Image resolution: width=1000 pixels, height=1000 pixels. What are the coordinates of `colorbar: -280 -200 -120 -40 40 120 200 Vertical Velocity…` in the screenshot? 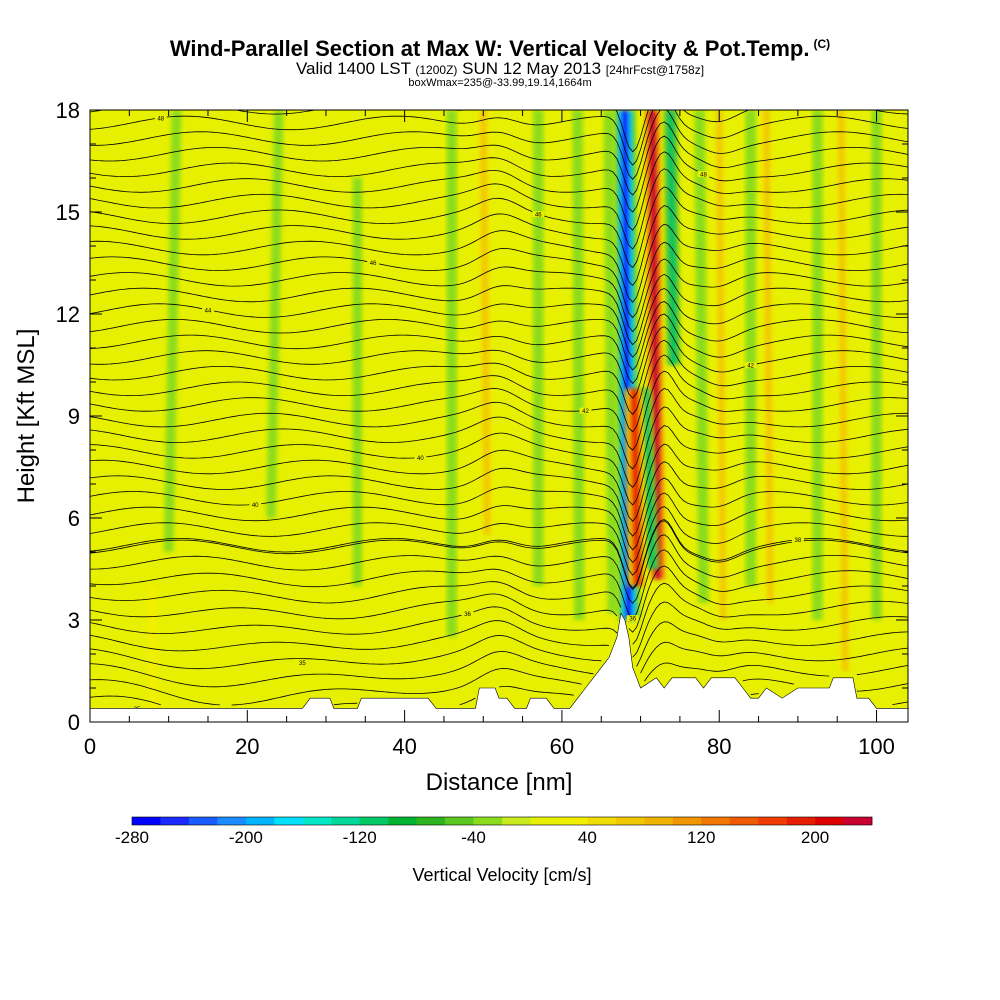 It's located at (494, 850).